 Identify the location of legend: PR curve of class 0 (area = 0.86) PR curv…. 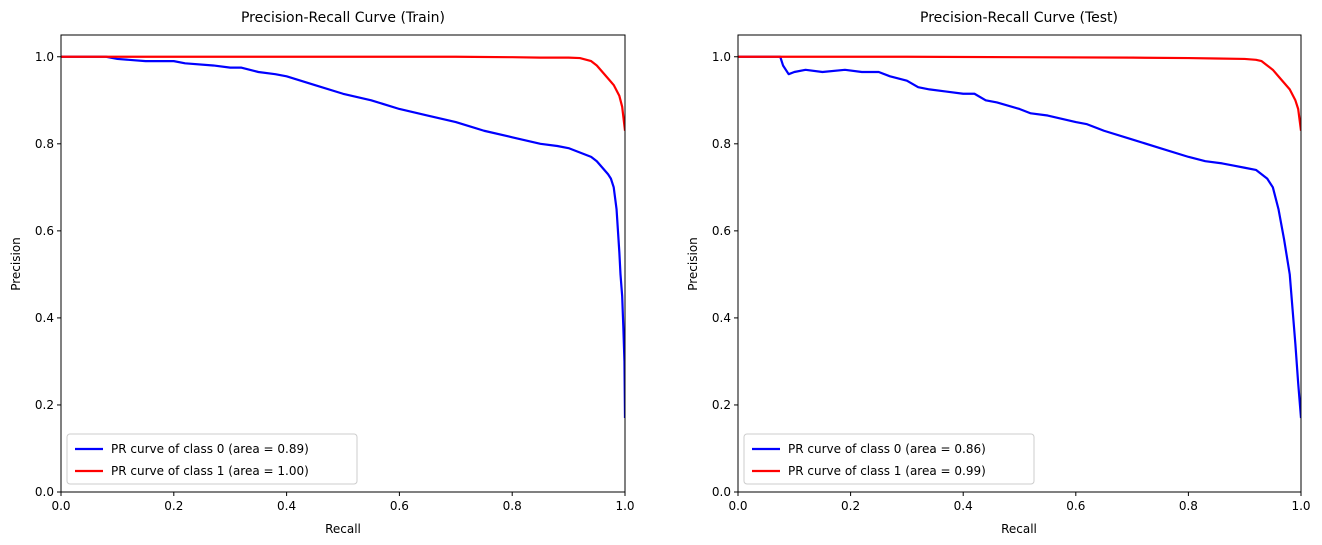
(889, 459).